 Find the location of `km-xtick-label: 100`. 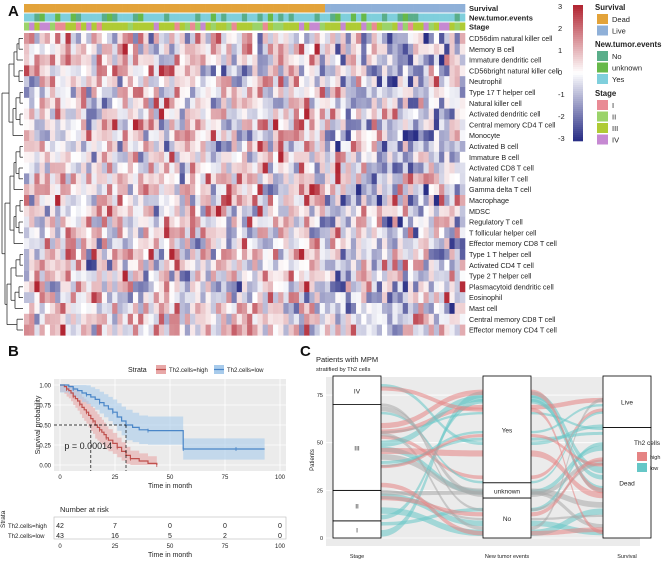

km-xtick-label: 100 is located at coordinates (280, 478).